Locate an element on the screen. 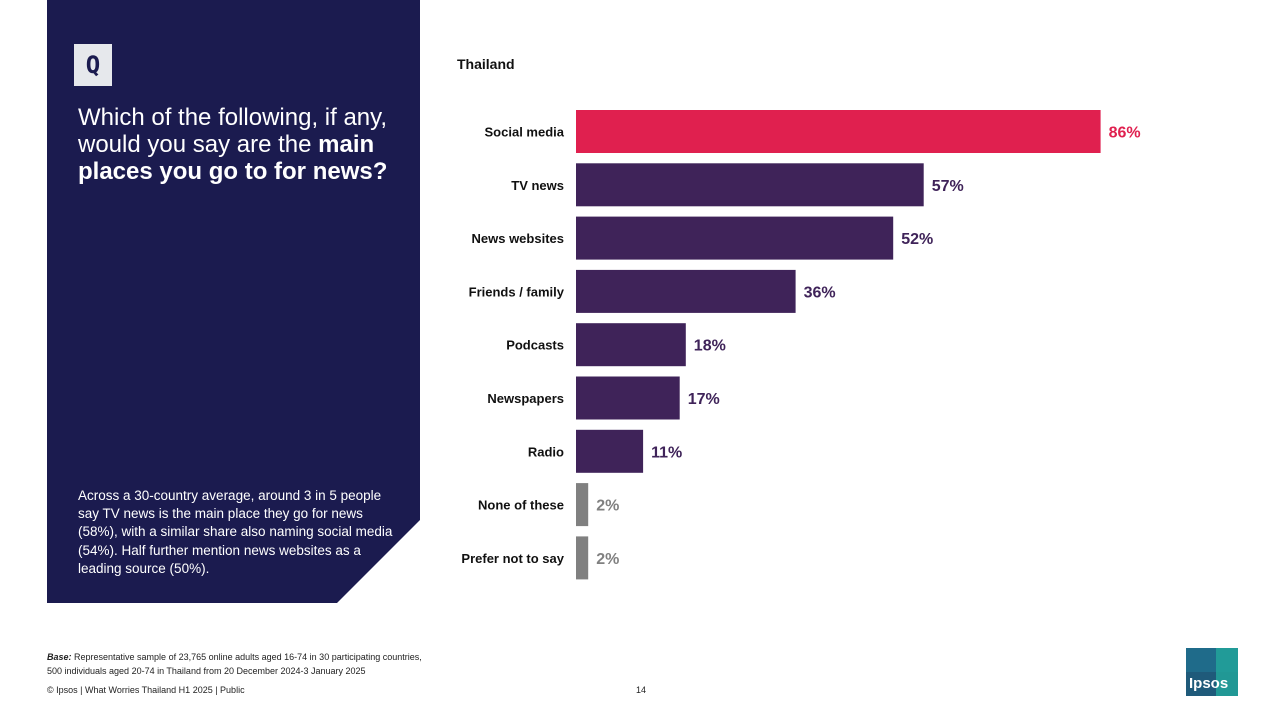 Image resolution: width=1280 pixels, height=718 pixels. category-label: TV news is located at coordinates (537, 185).